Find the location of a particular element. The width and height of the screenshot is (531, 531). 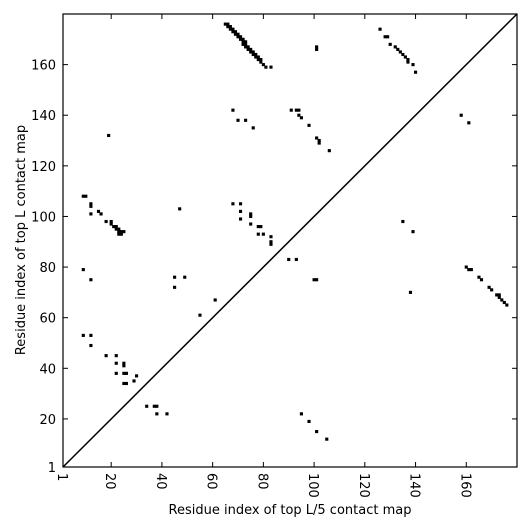

x-tick-label: 60 is located at coordinates (211, 481).